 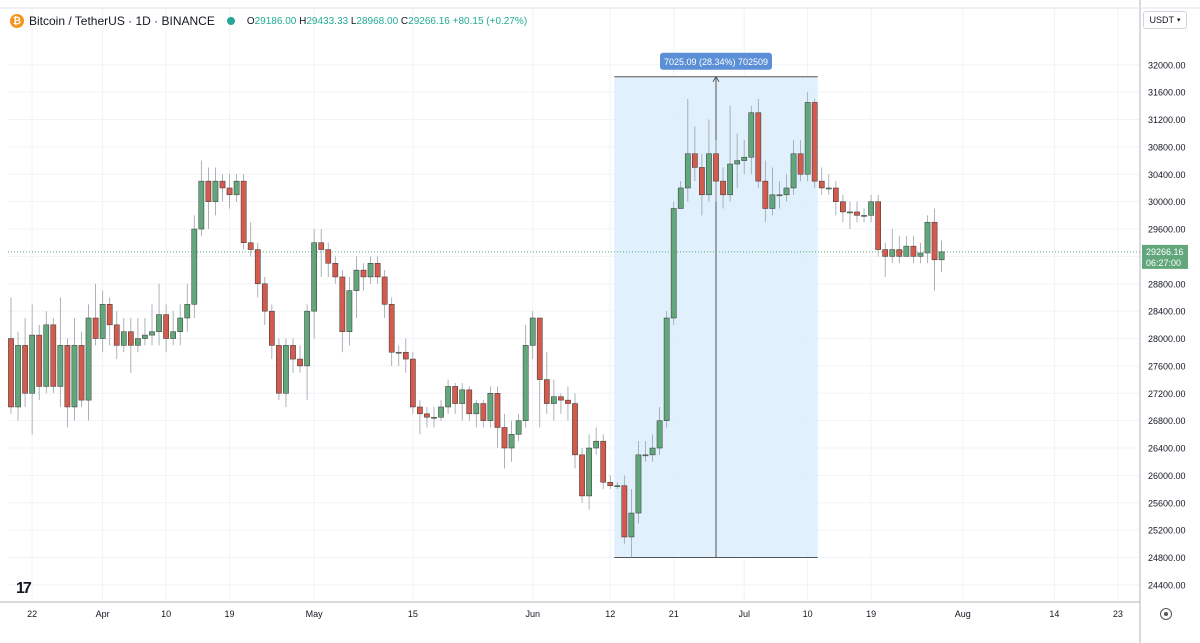 I want to click on measure-label: 7025.09 (28.34%) 702509, so click(x=716, y=61).